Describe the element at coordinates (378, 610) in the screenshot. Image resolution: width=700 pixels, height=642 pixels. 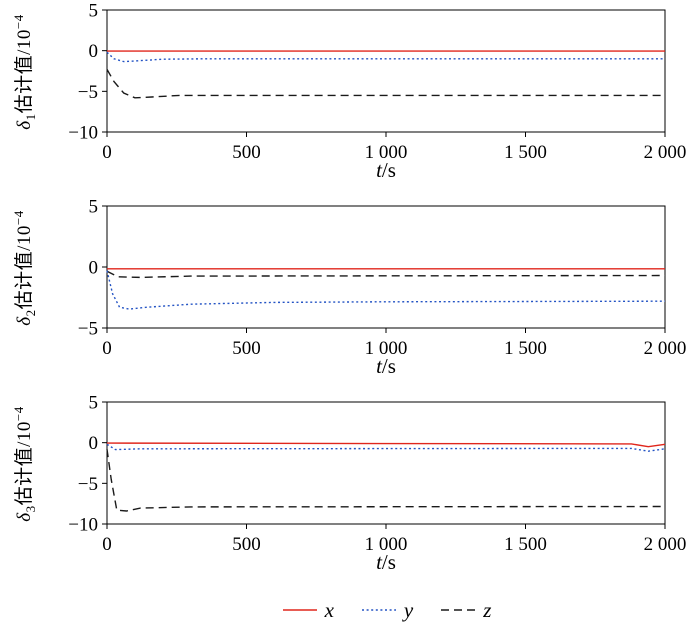
I see `legend-line-dotted-icon` at that location.